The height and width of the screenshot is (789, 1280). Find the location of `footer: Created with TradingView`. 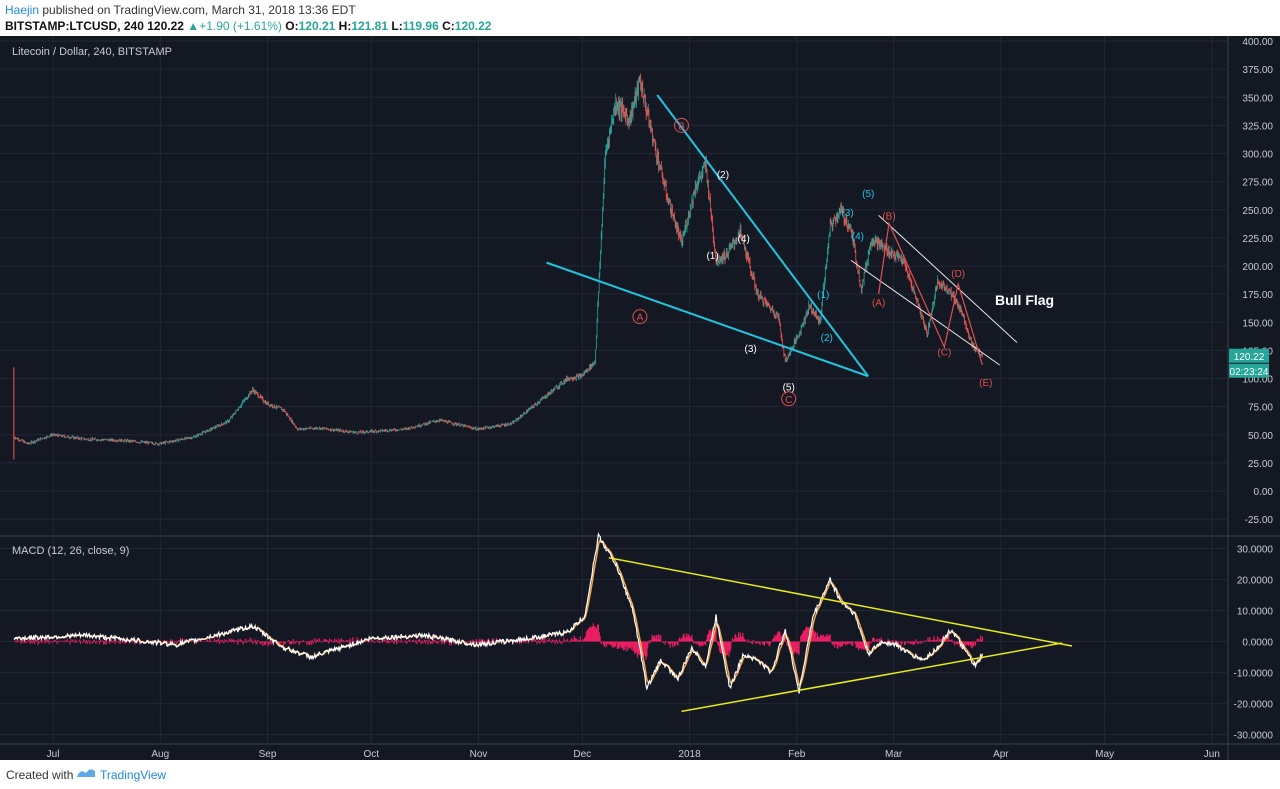

footer: Created with TradingView is located at coordinates (640, 774).